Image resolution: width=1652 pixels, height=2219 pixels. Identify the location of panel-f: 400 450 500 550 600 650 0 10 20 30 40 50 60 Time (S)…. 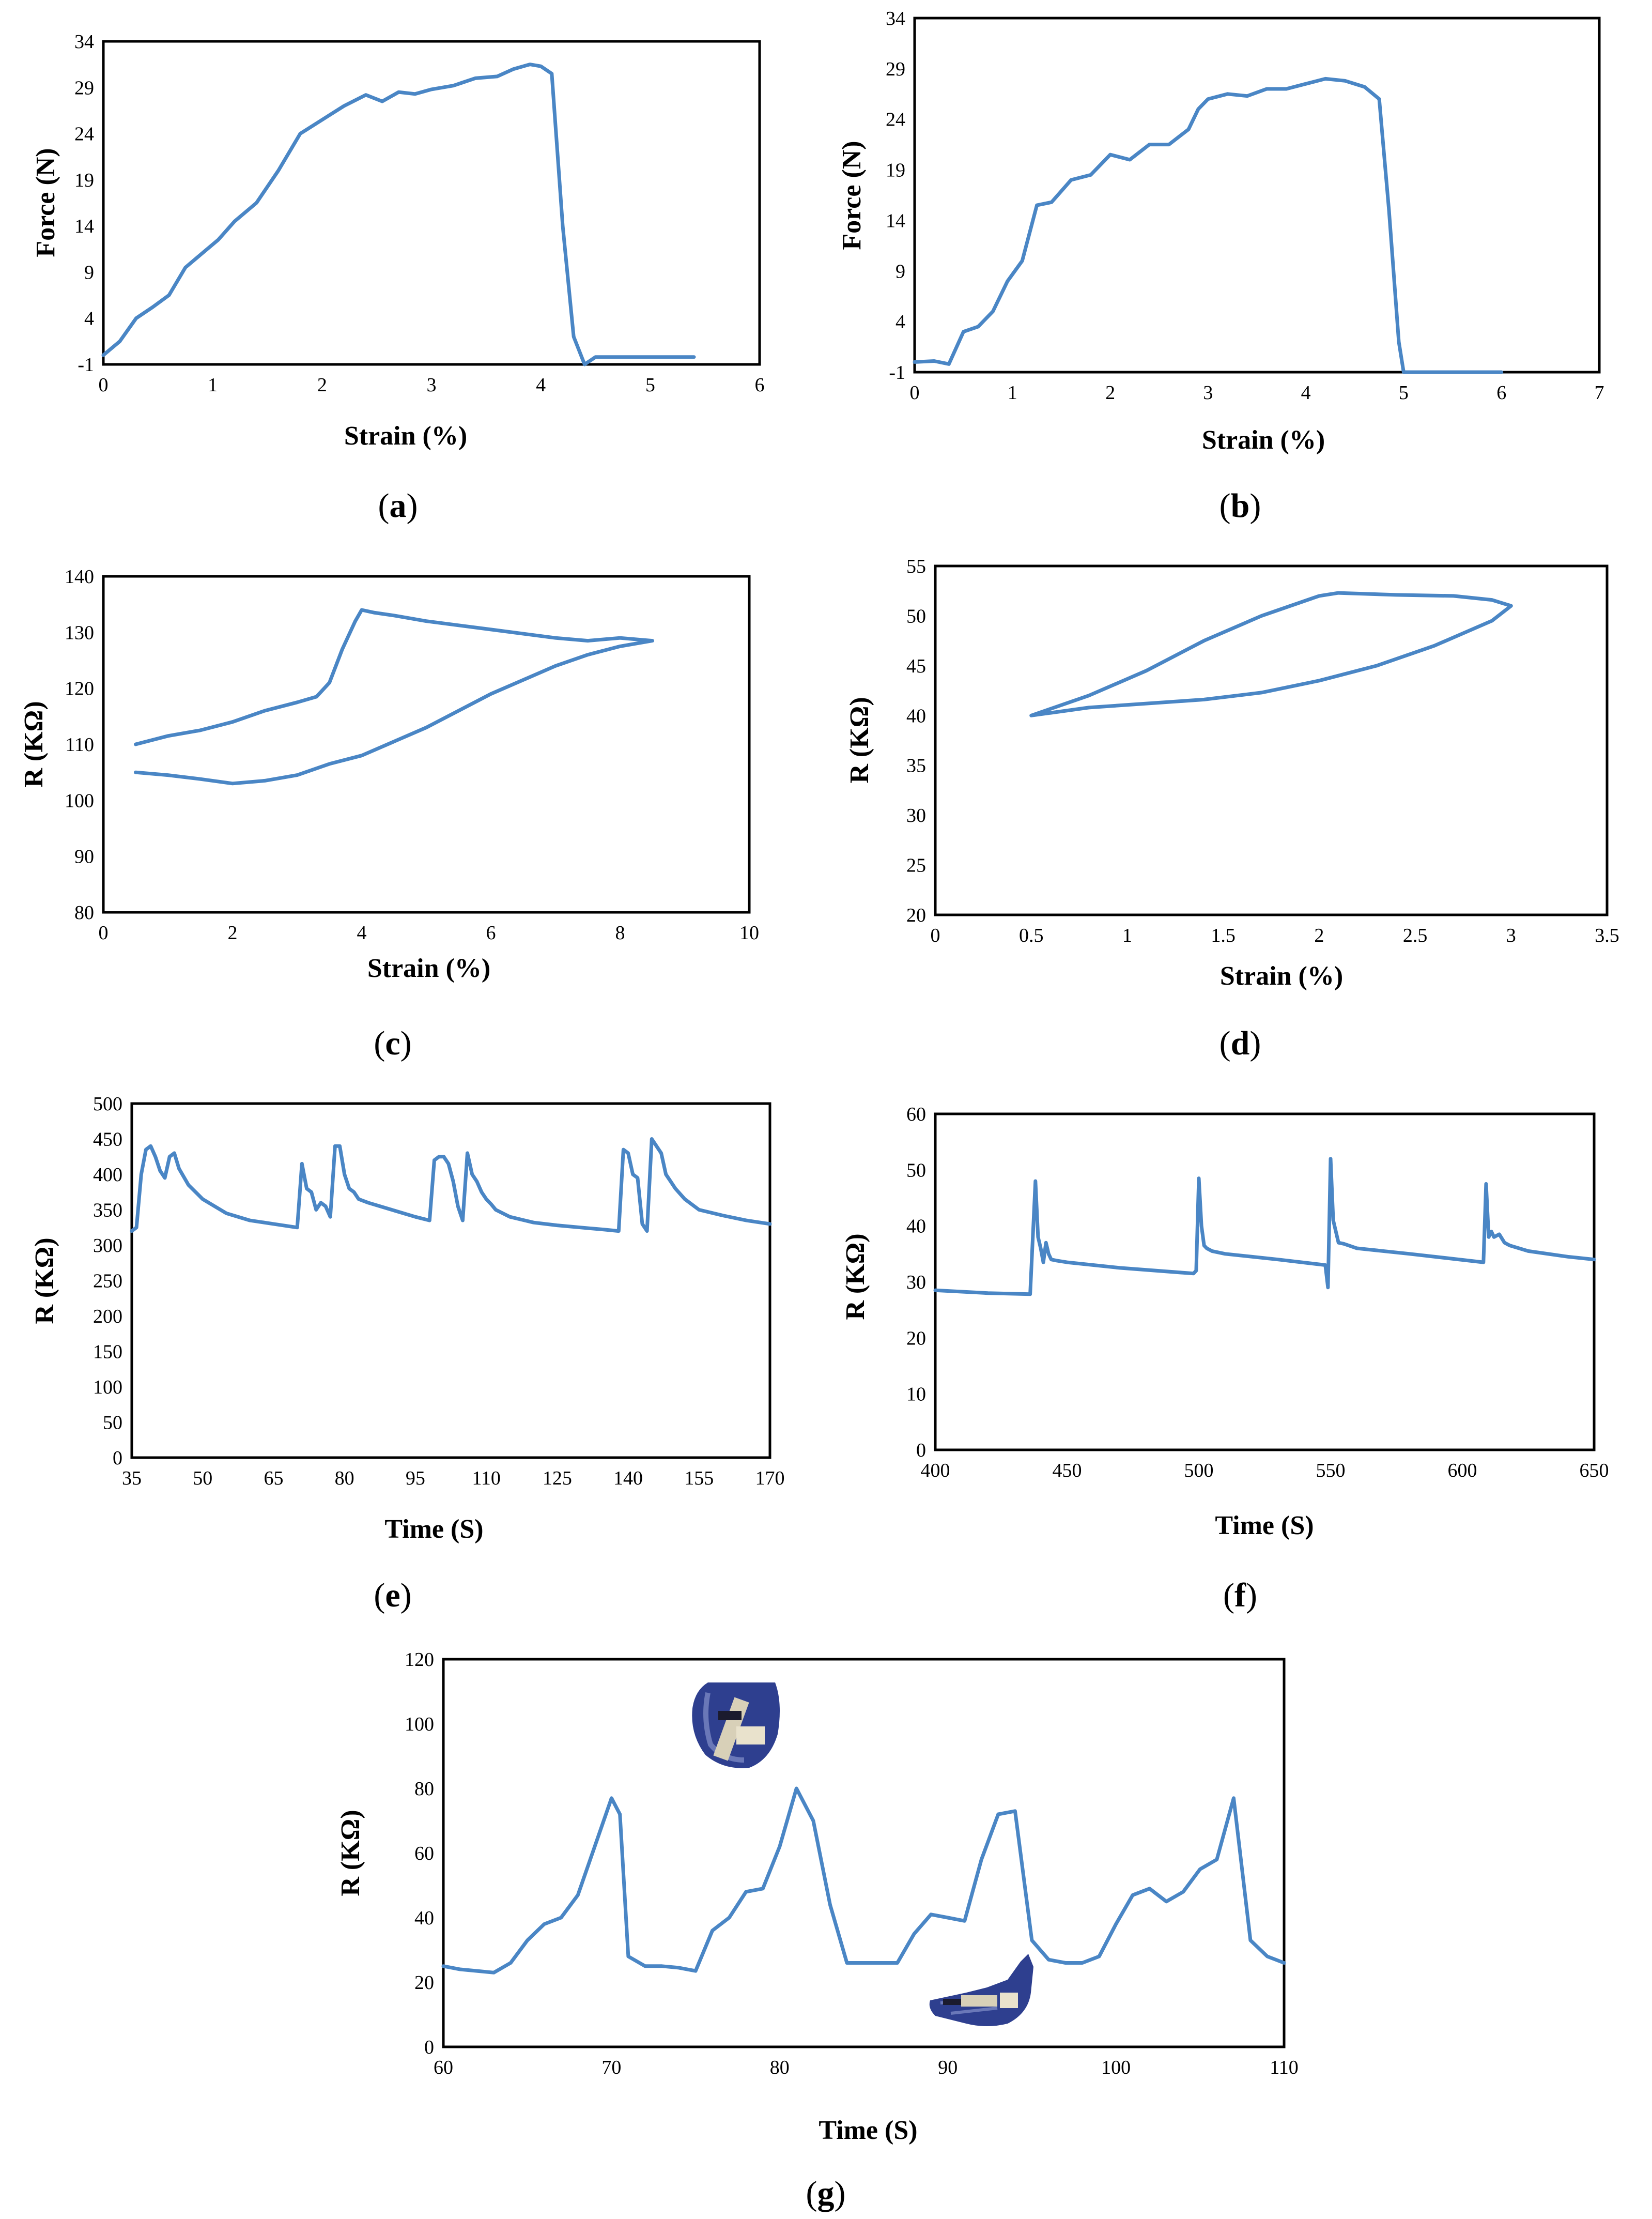
(1225, 1359).